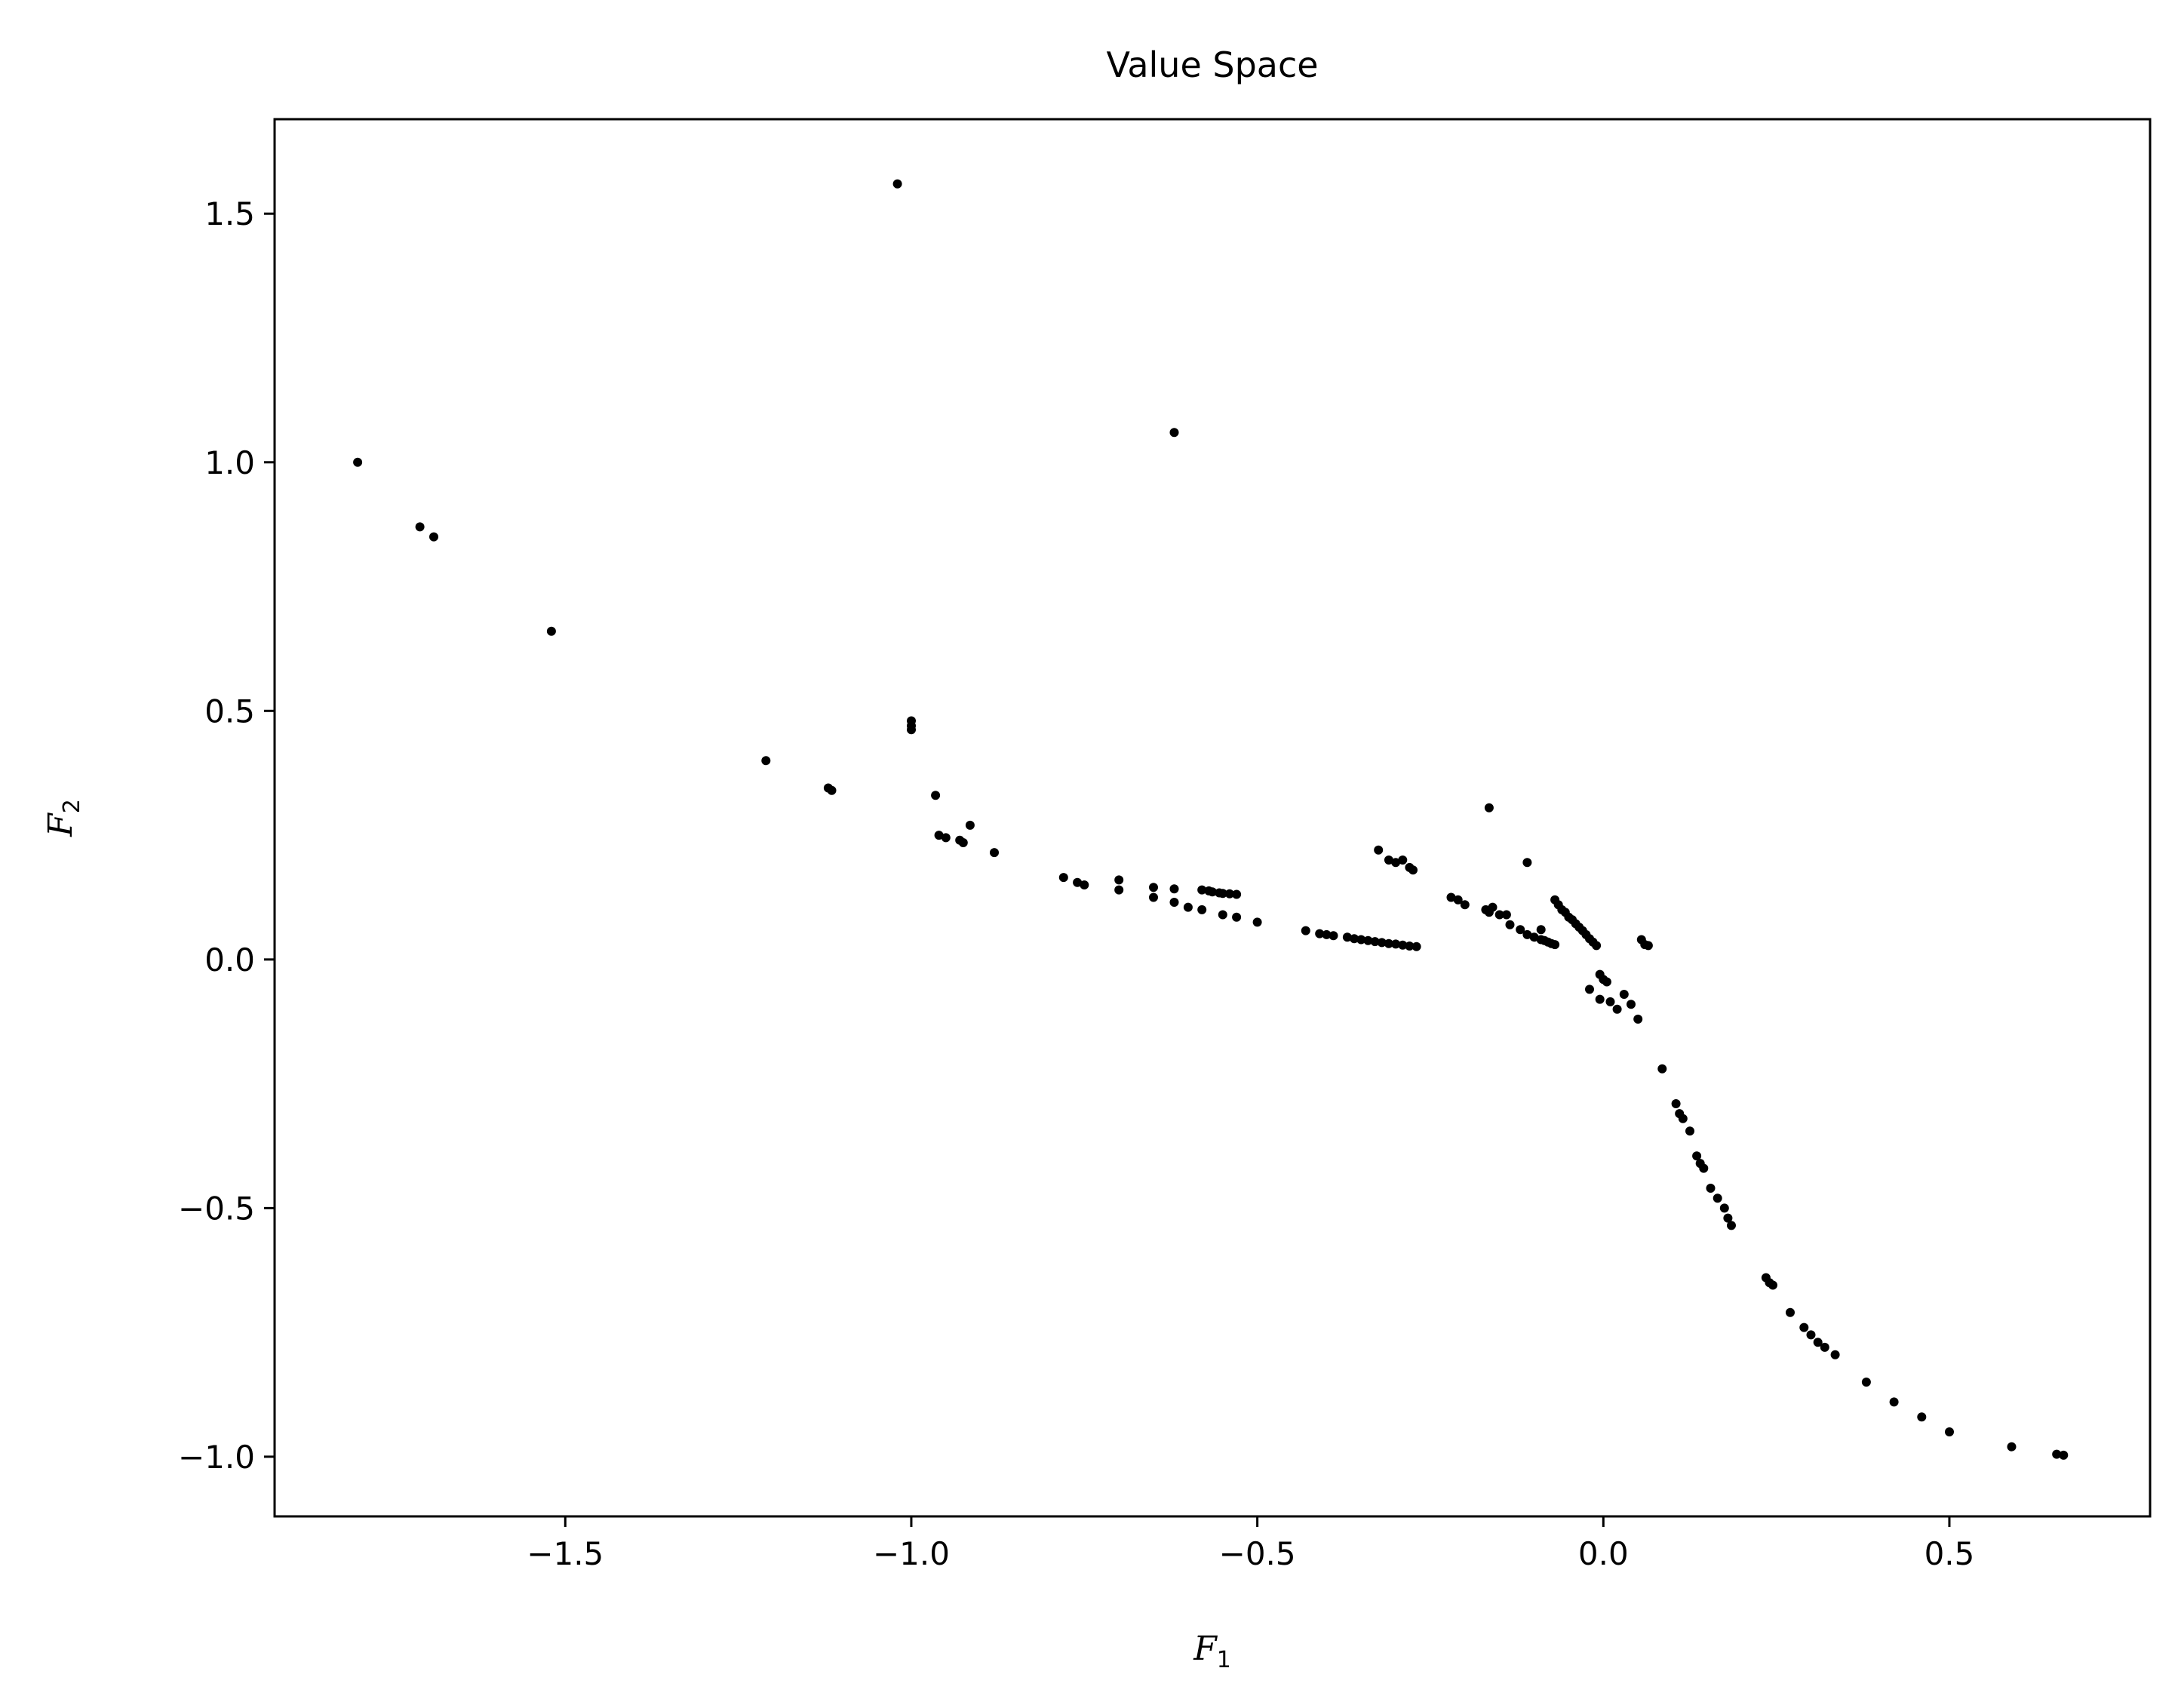 Image resolution: width=2181 pixels, height=1708 pixels. What do you see at coordinates (1212, 65) in the screenshot?
I see `chart-title: Value Space` at bounding box center [1212, 65].